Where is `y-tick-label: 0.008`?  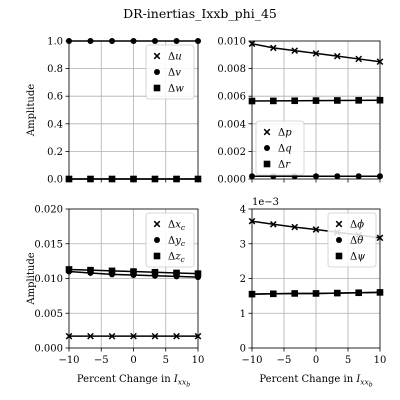 y-tick-label: 0.008 is located at coordinates (231, 69).